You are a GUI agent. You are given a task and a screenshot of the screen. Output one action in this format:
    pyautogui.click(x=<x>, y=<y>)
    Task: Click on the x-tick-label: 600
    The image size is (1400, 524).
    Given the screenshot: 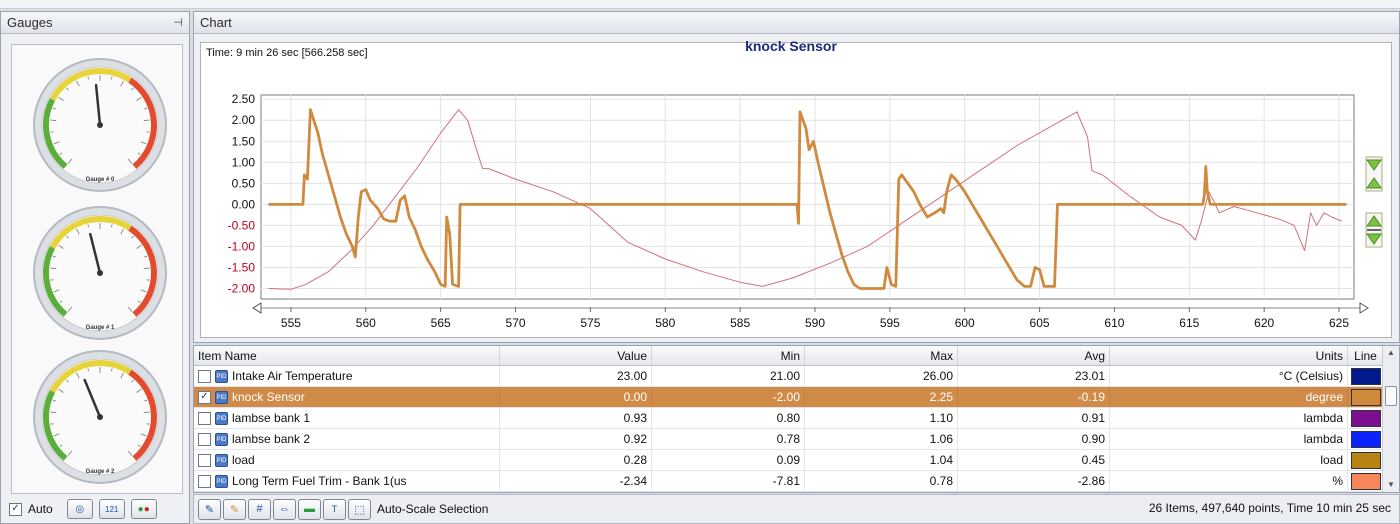 What is the action you would take?
    pyautogui.click(x=965, y=323)
    